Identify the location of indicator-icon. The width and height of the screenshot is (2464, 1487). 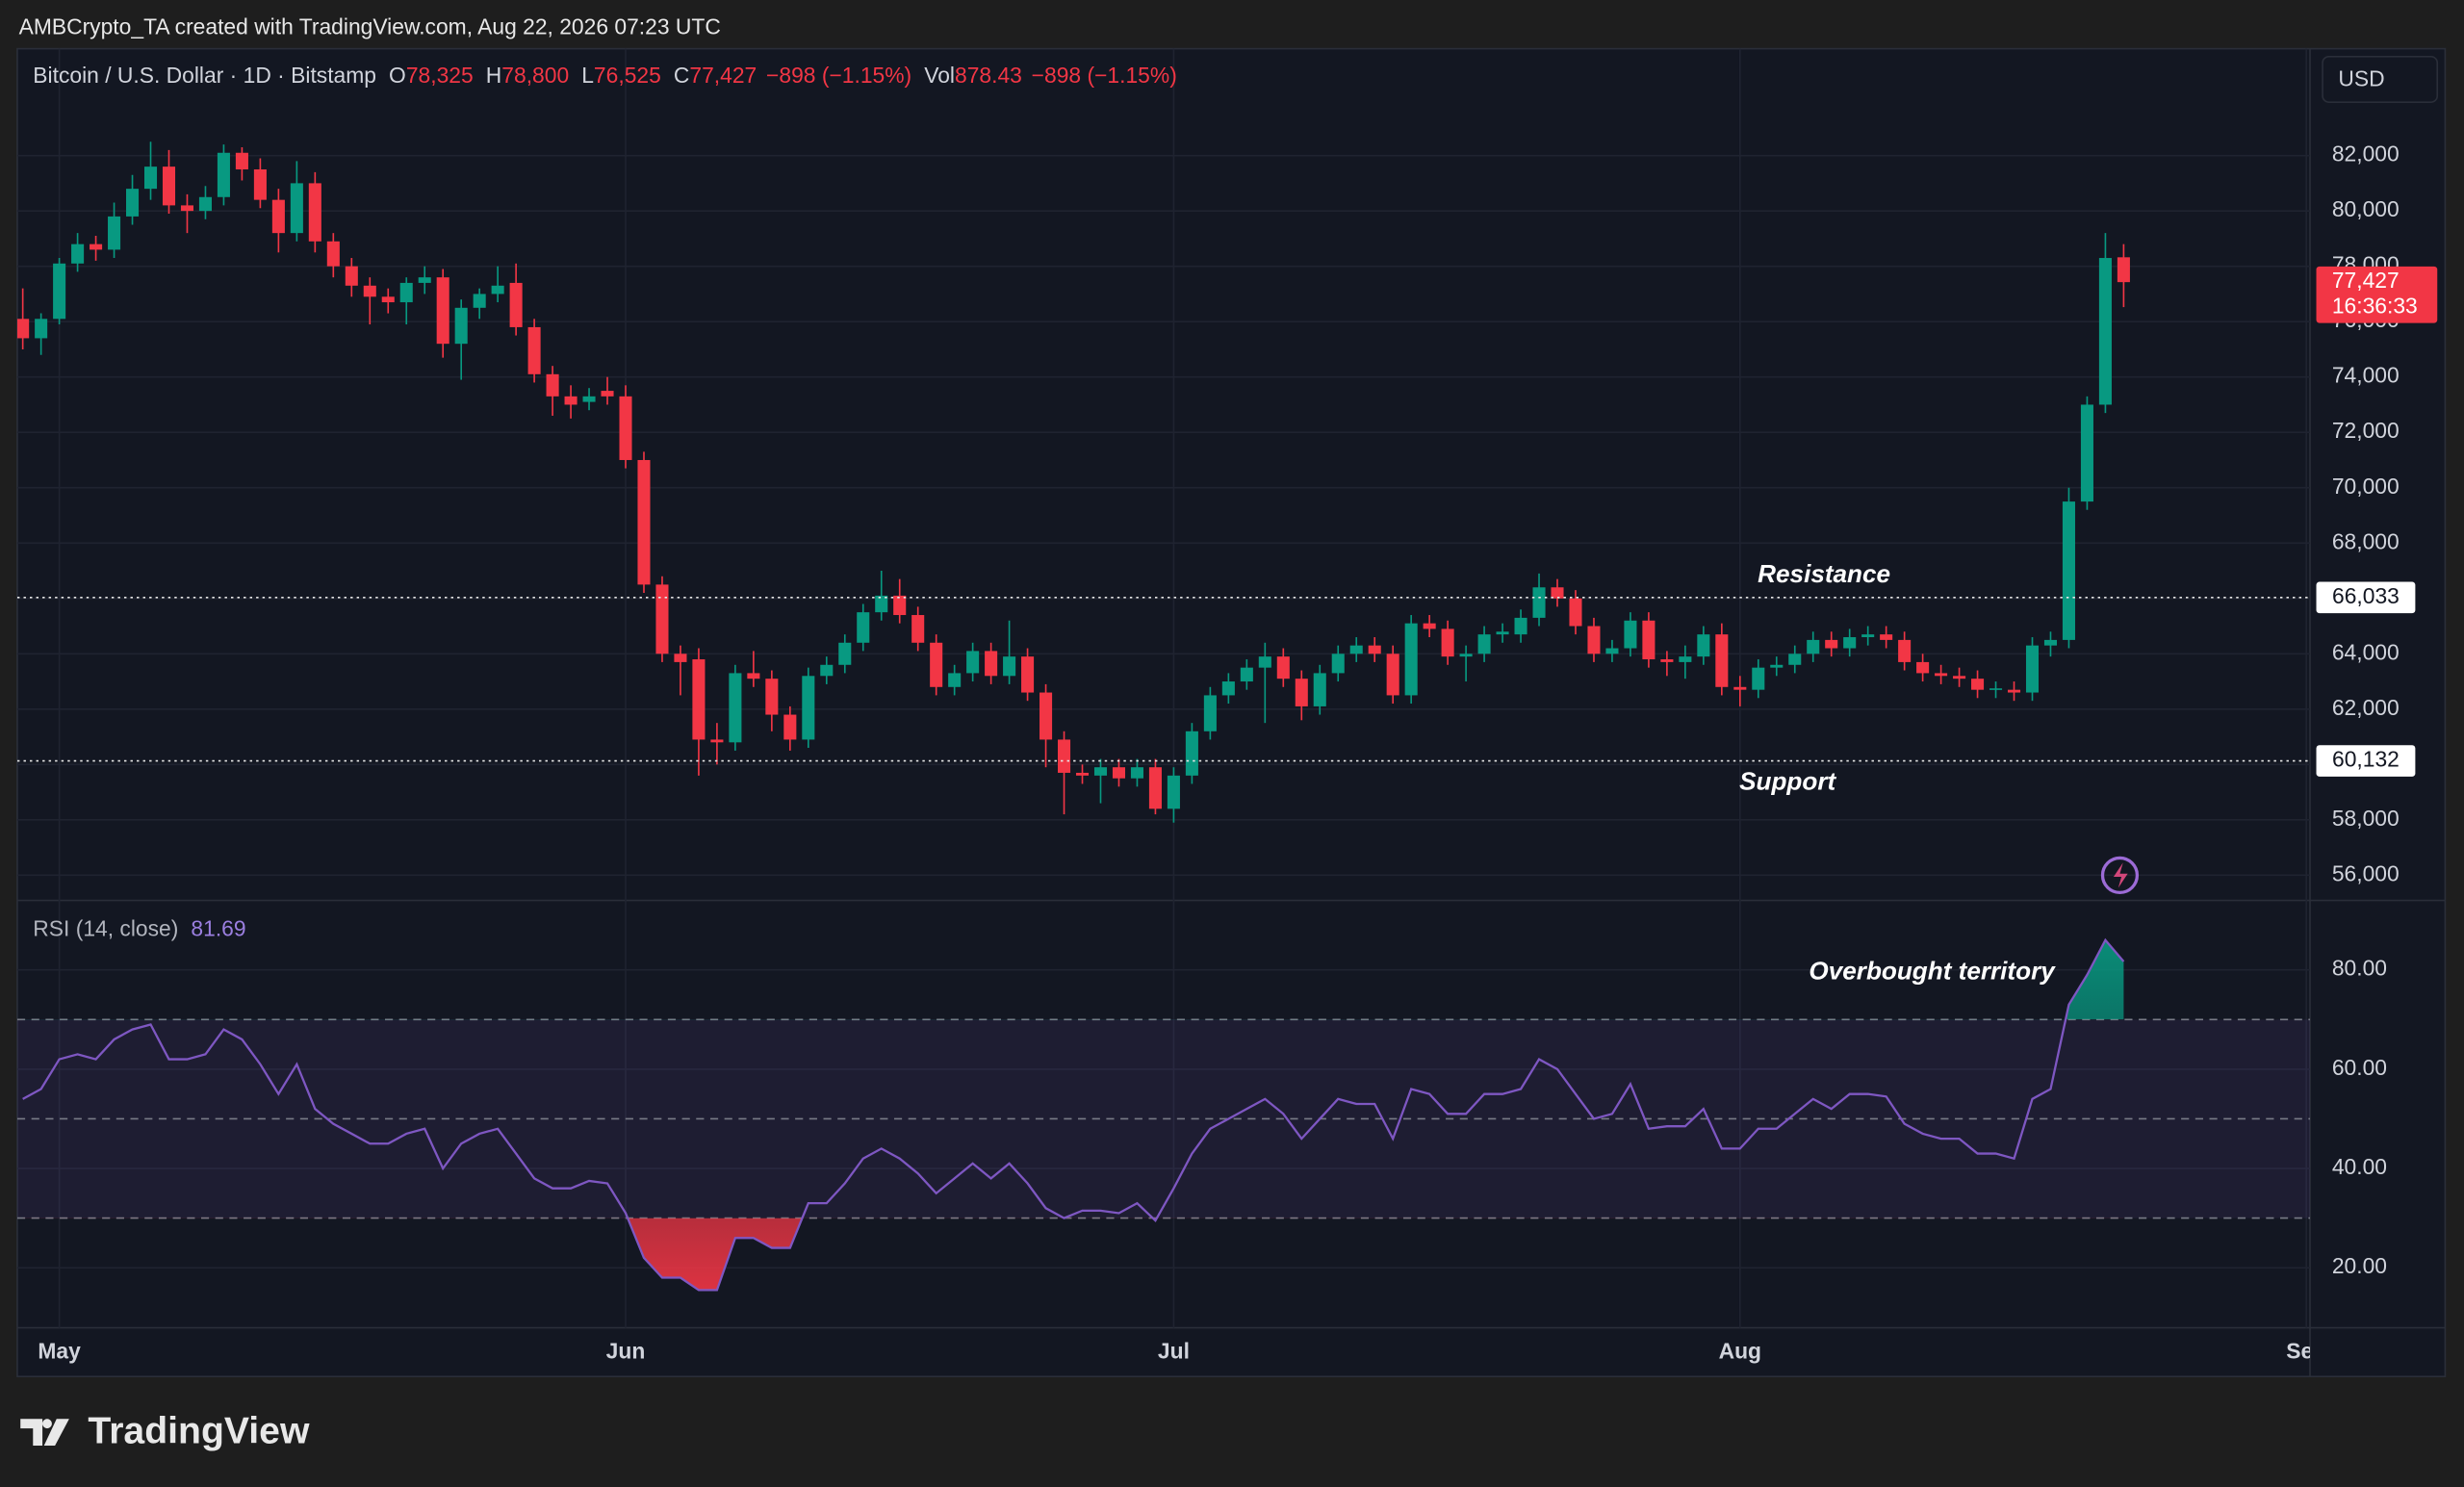
(2120, 875).